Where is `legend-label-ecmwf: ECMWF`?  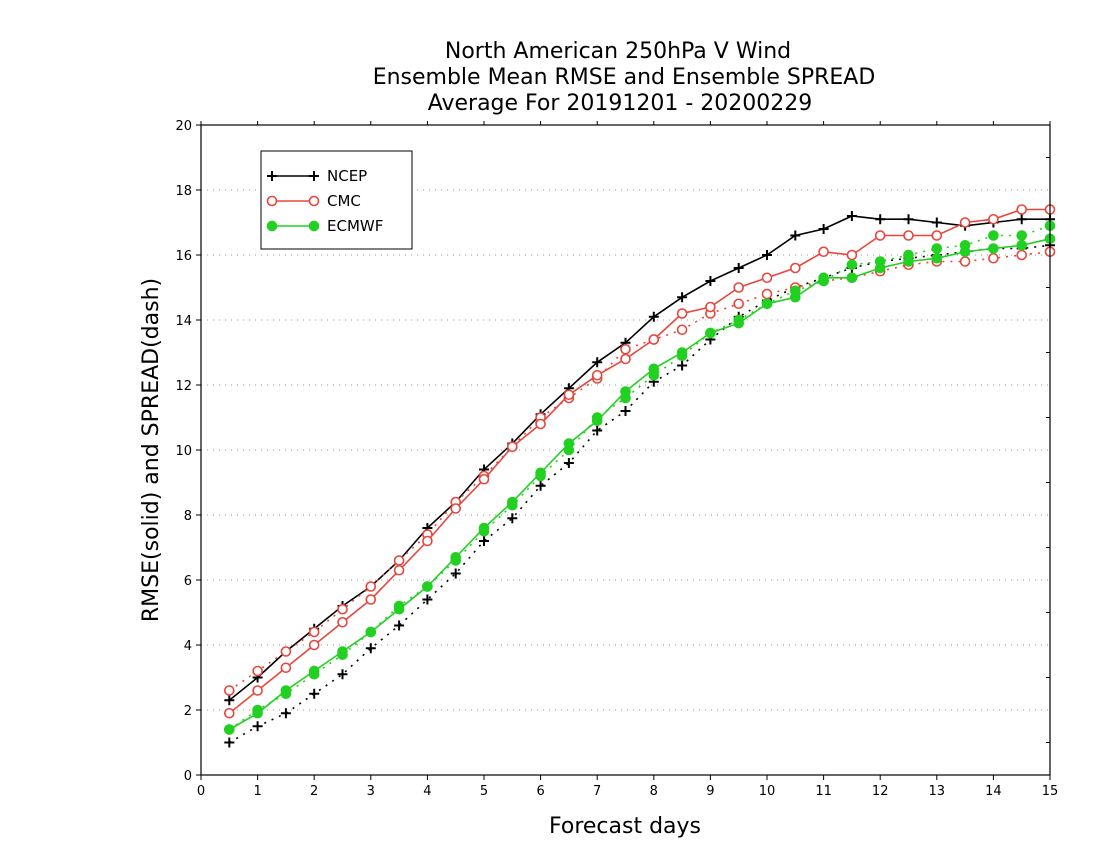
legend-label-ecmwf: ECMWF is located at coordinates (355, 226).